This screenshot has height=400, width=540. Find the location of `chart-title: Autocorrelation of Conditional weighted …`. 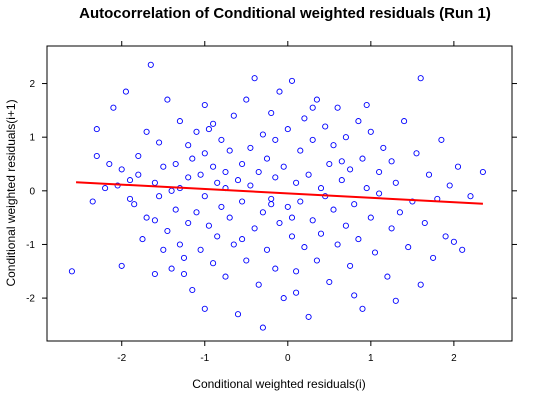

chart-title: Autocorrelation of Conditional weighted … is located at coordinates (285, 13).